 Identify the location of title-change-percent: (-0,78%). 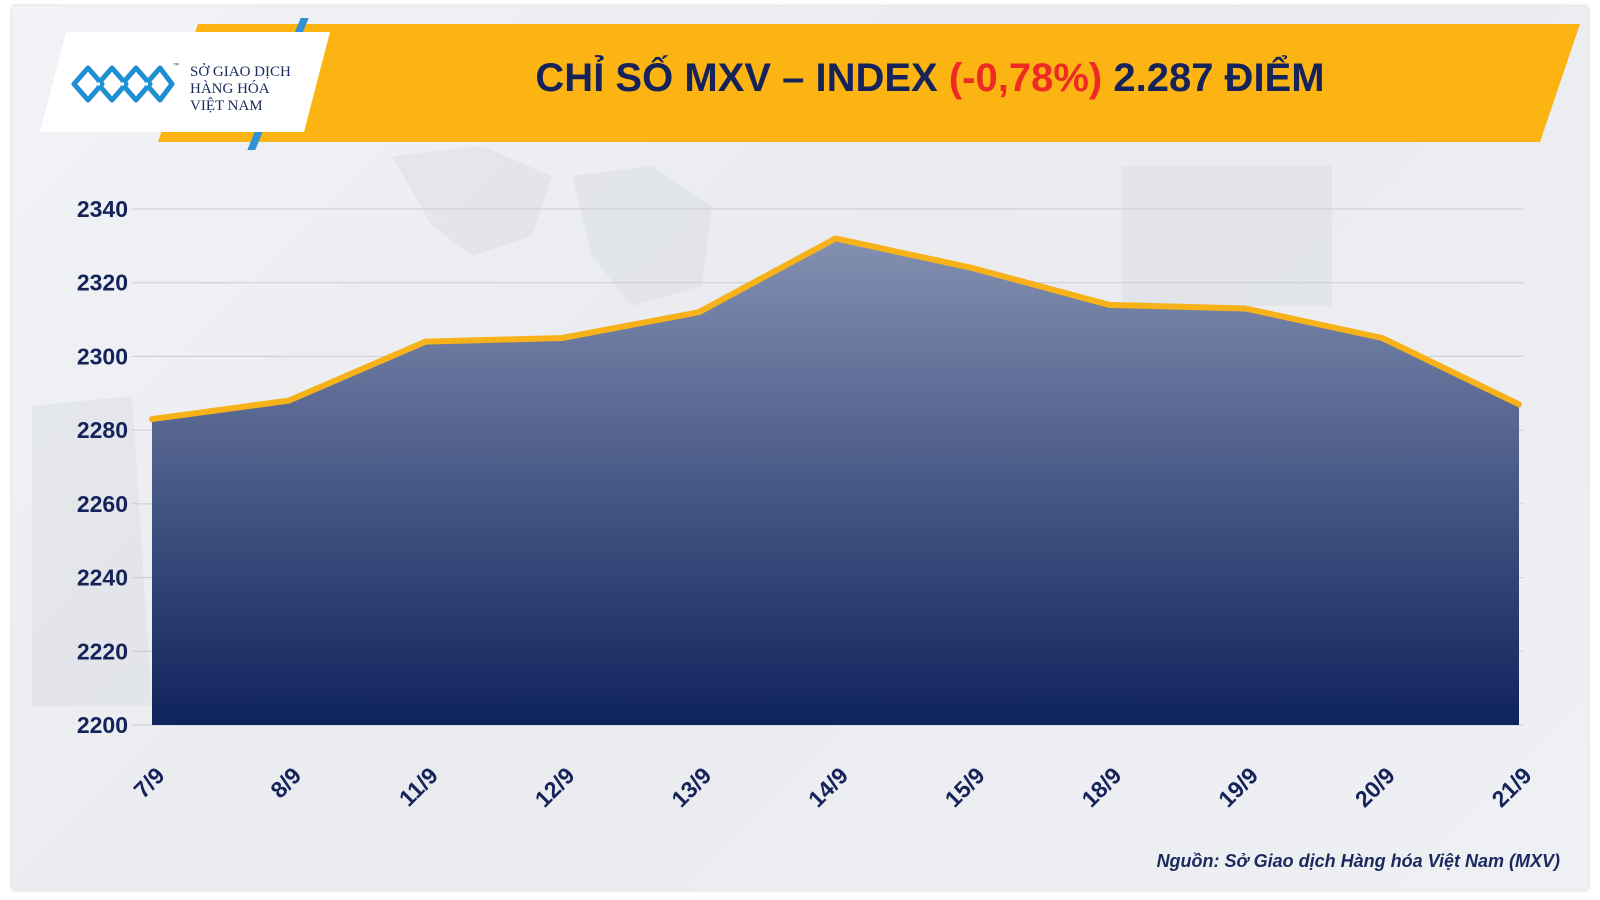
(1025, 78).